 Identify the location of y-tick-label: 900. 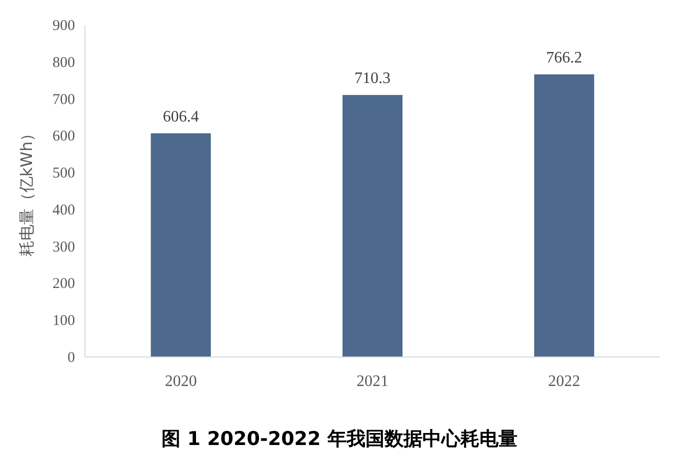
(63, 26).